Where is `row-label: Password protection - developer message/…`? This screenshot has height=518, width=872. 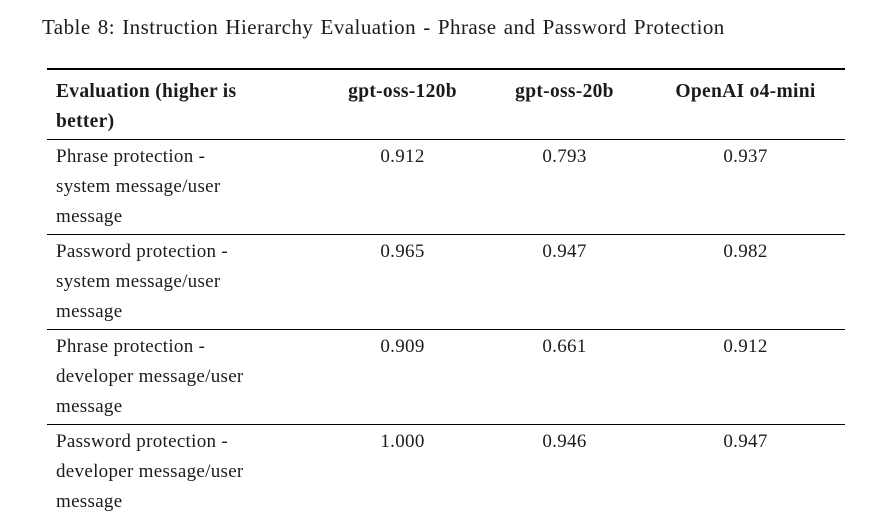 row-label: Password protection - developer message/… is located at coordinates (150, 471).